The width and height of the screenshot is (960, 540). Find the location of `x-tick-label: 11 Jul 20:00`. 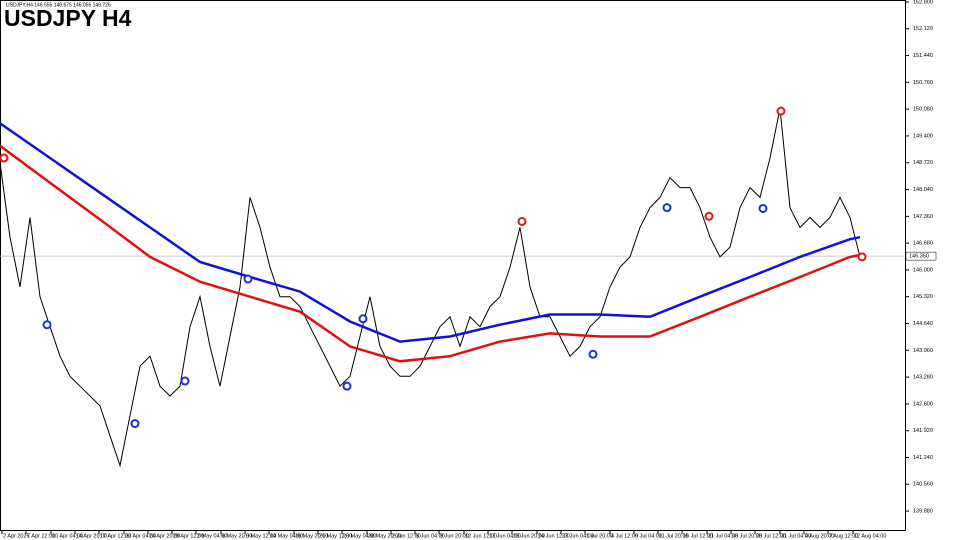

x-tick-label: 11 Jul 20:00 is located at coordinates (674, 536).